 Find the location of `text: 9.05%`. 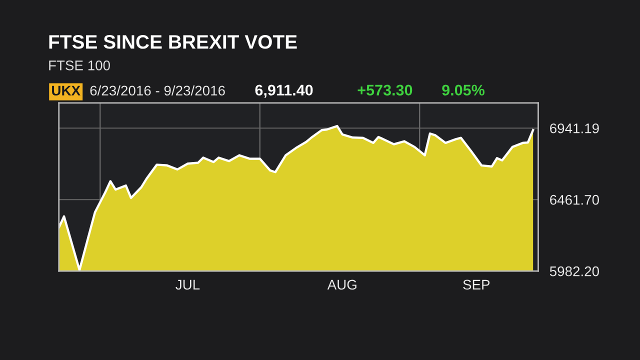

text: 9.05% is located at coordinates (463, 90).